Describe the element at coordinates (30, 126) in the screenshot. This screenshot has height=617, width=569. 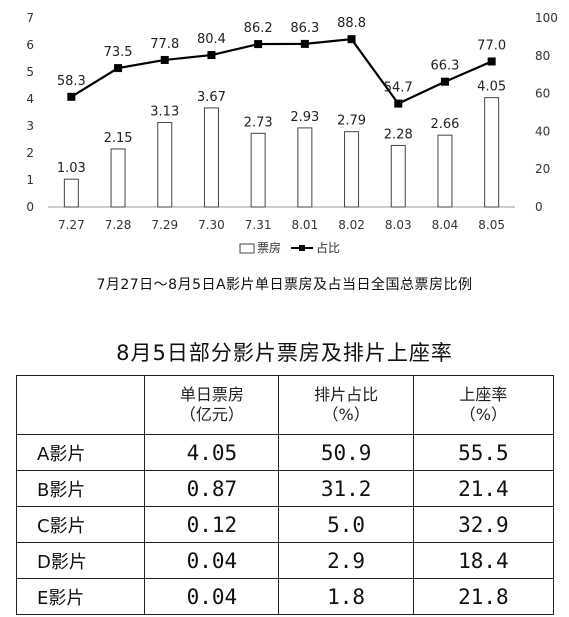
I see `y-left-tick-label: 3` at that location.